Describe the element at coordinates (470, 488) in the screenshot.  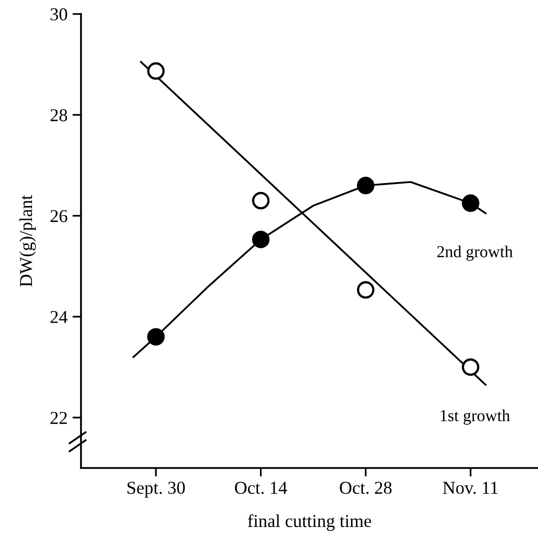
I see `x-tick-label: Nov. 11` at that location.